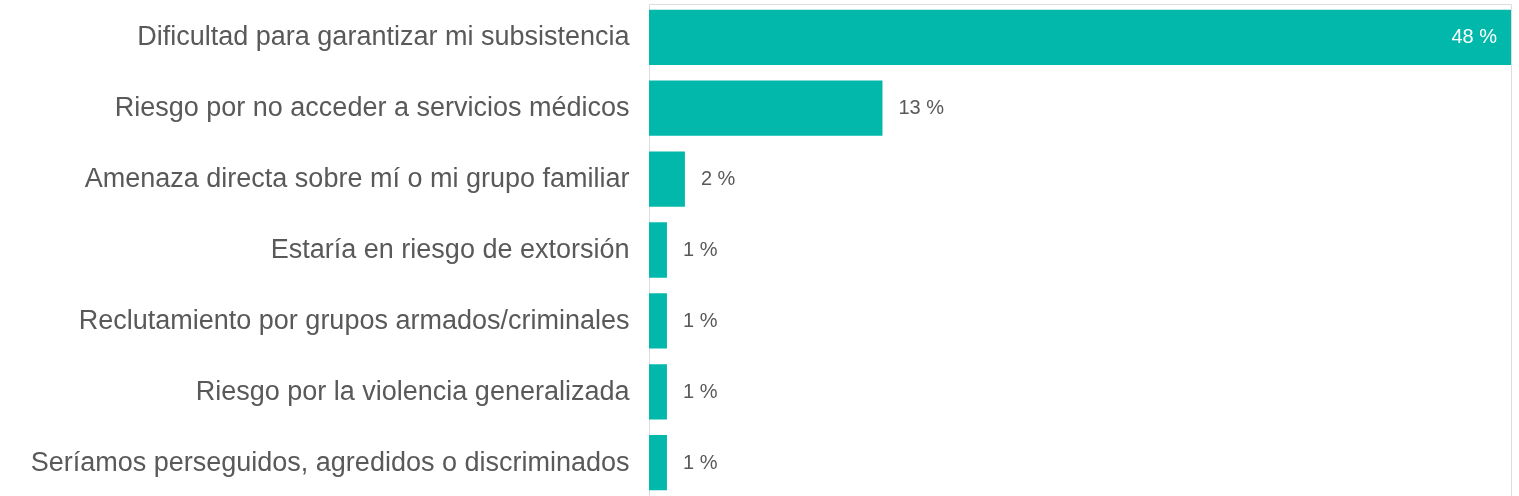 The image size is (1519, 496). I want to click on y-tick-label: Dificultad para garantizar mi subsistencia, so click(384, 36).